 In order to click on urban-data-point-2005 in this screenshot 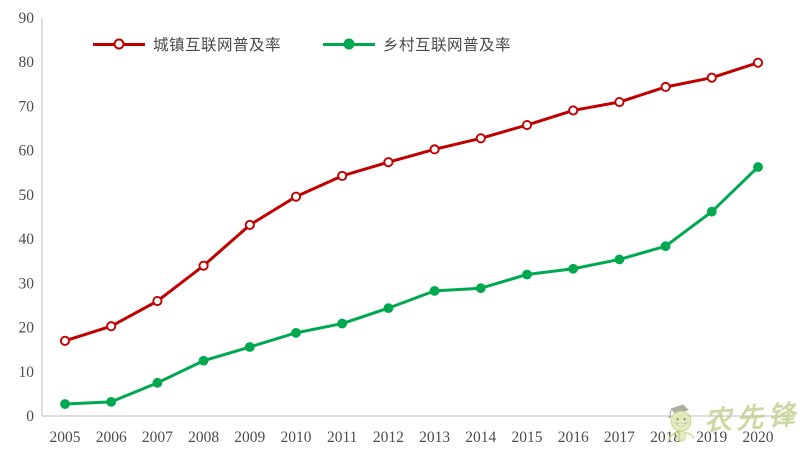, I will do `click(65, 340)`.